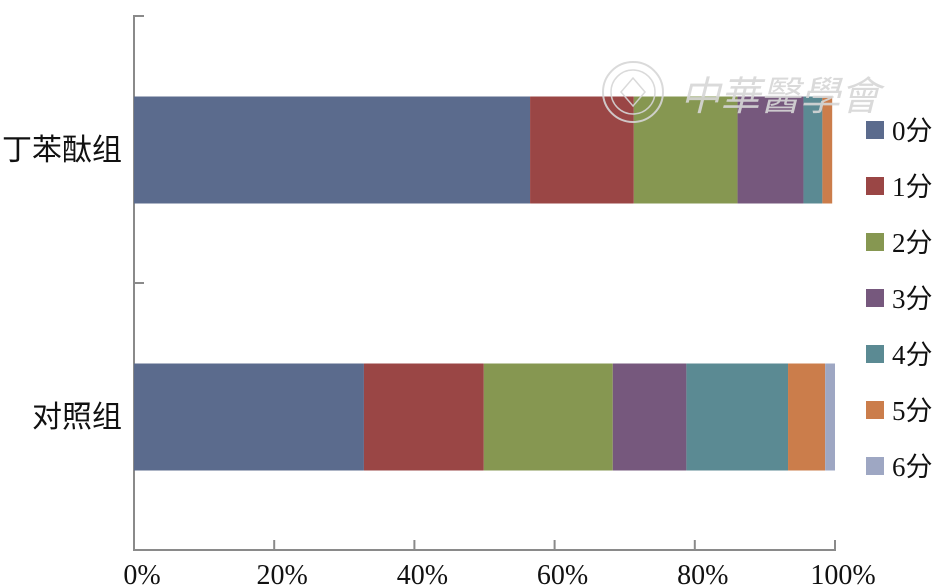 The height and width of the screenshot is (588, 945). Describe the element at coordinates (912, 467) in the screenshot. I see `legend-label: 6分` at that location.